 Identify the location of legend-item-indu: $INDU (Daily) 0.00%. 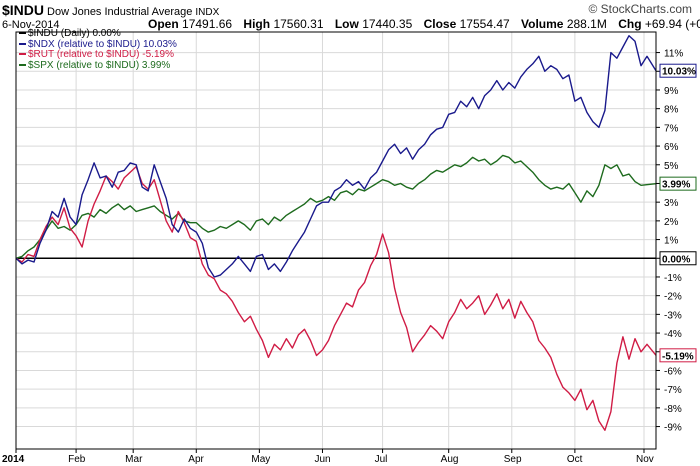
(98, 34).